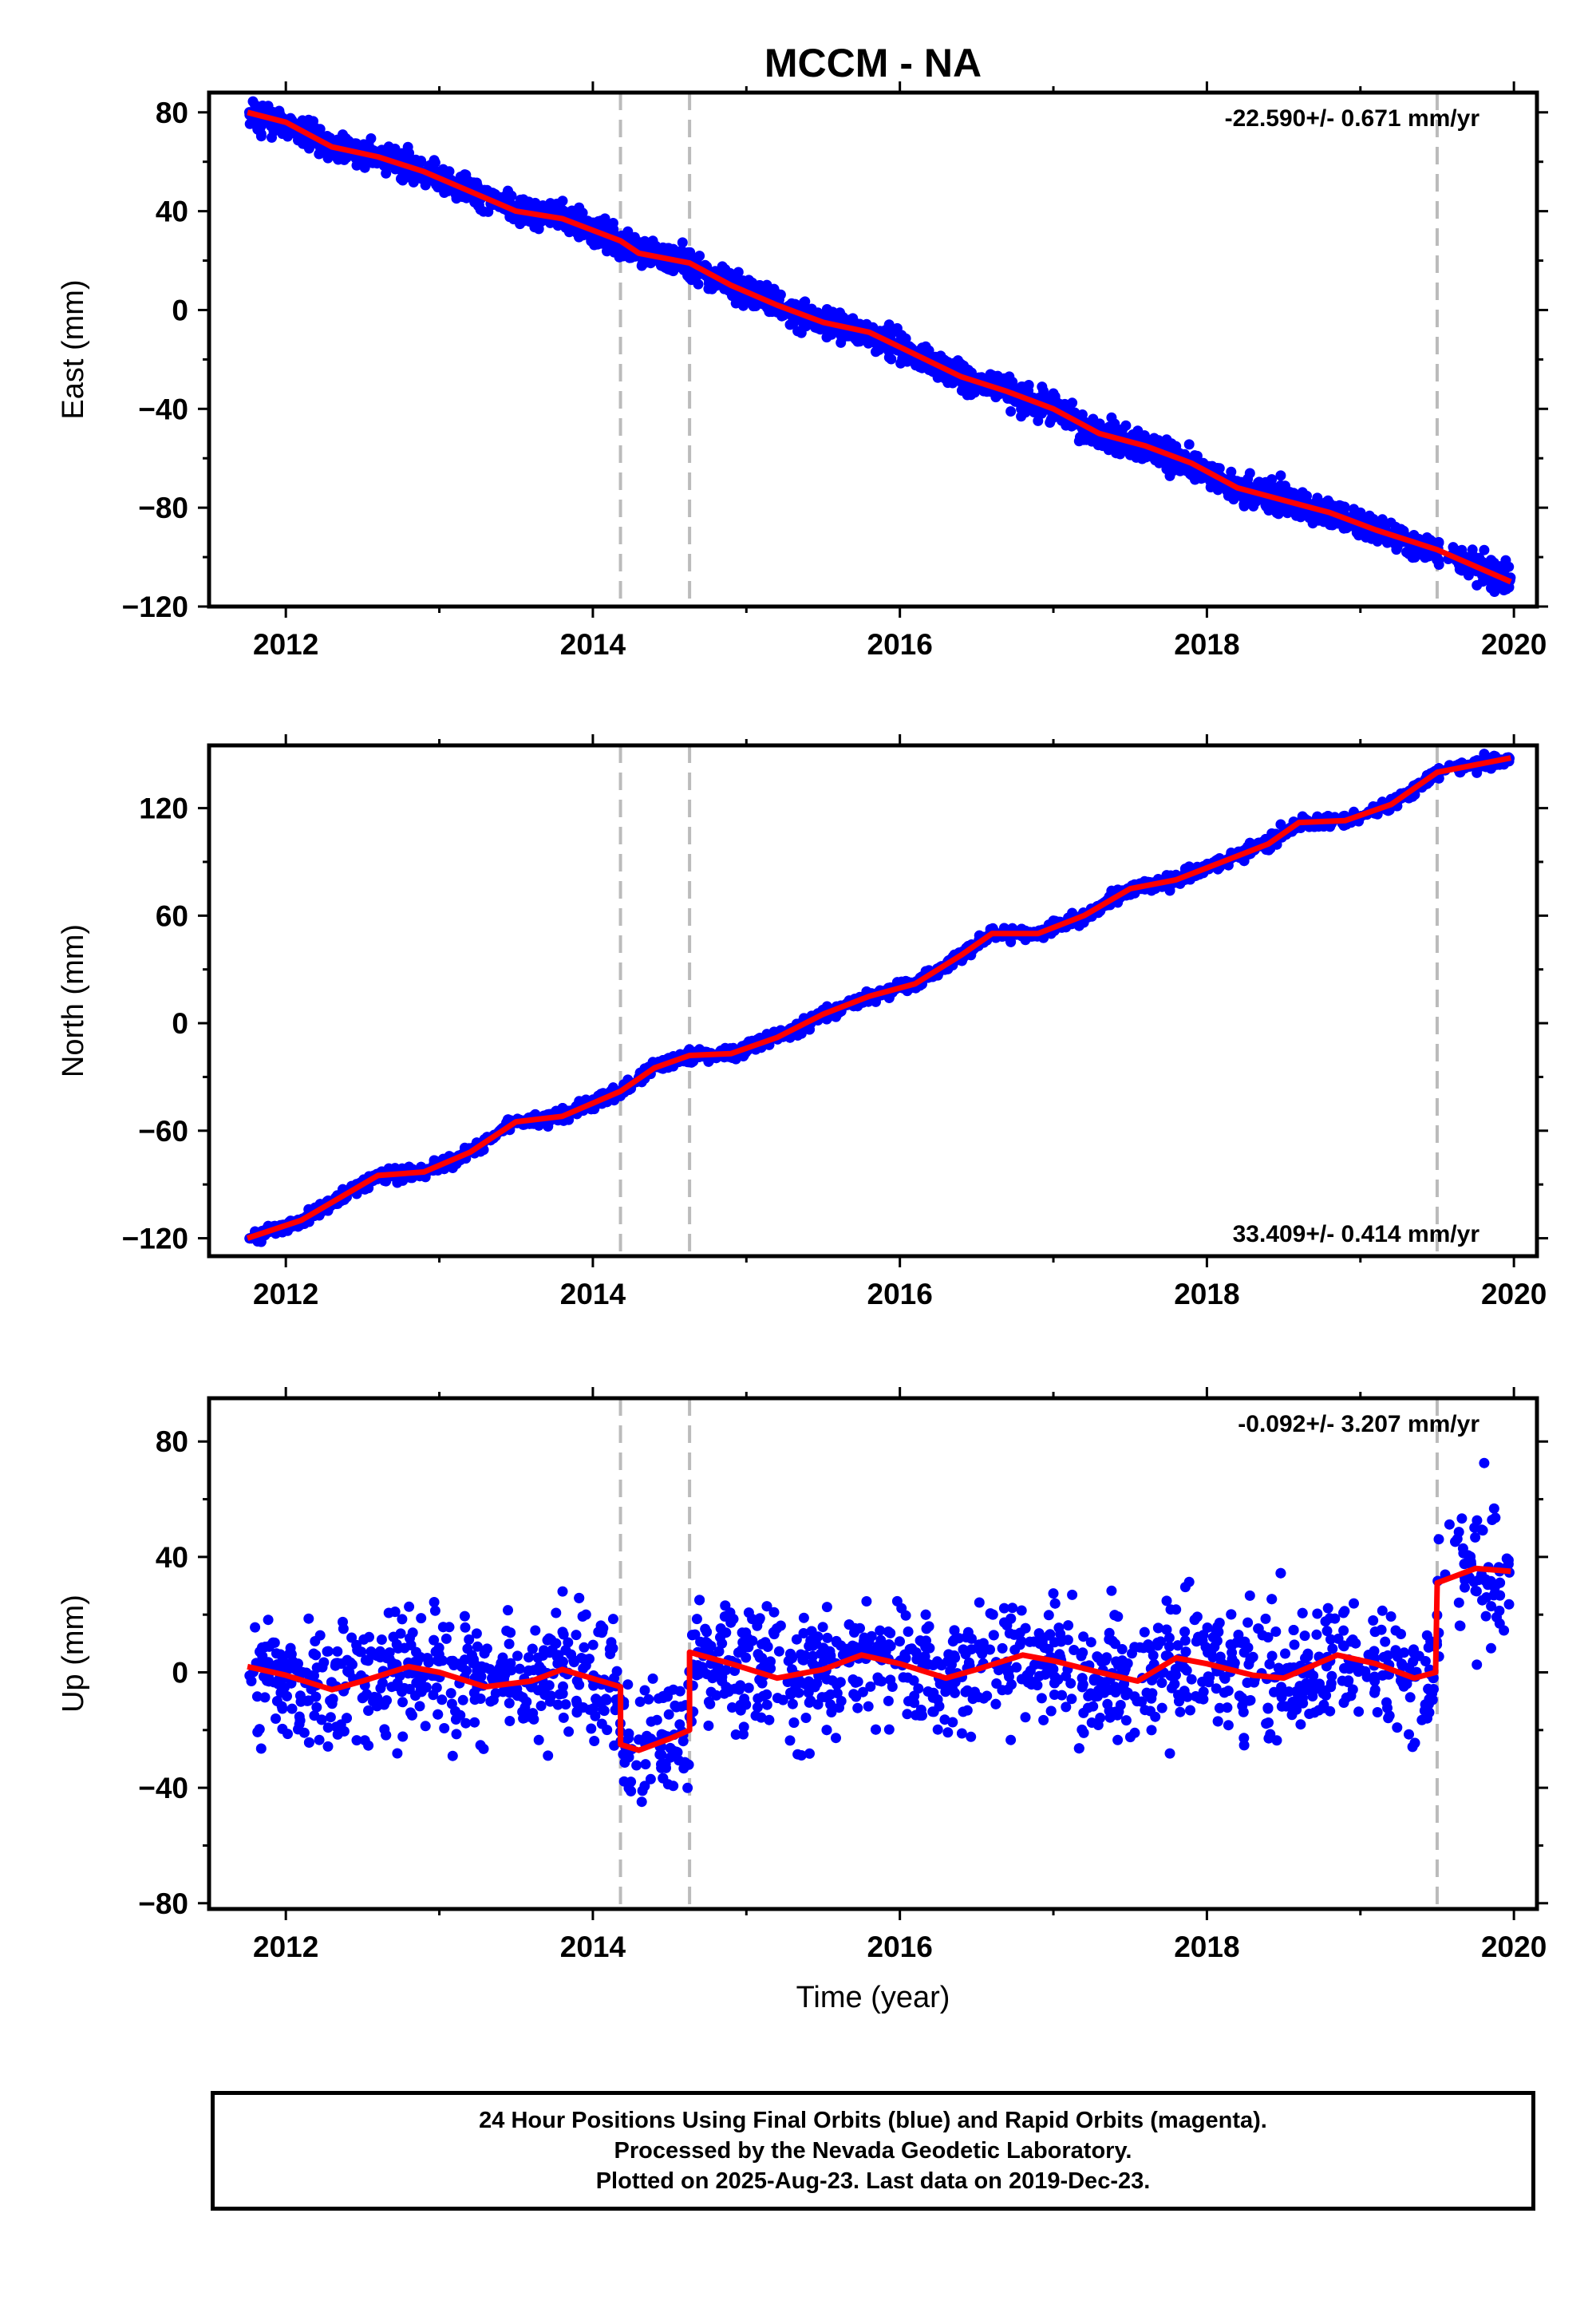  I want to click on chart-title: MCCM - NA, so click(873, 63).